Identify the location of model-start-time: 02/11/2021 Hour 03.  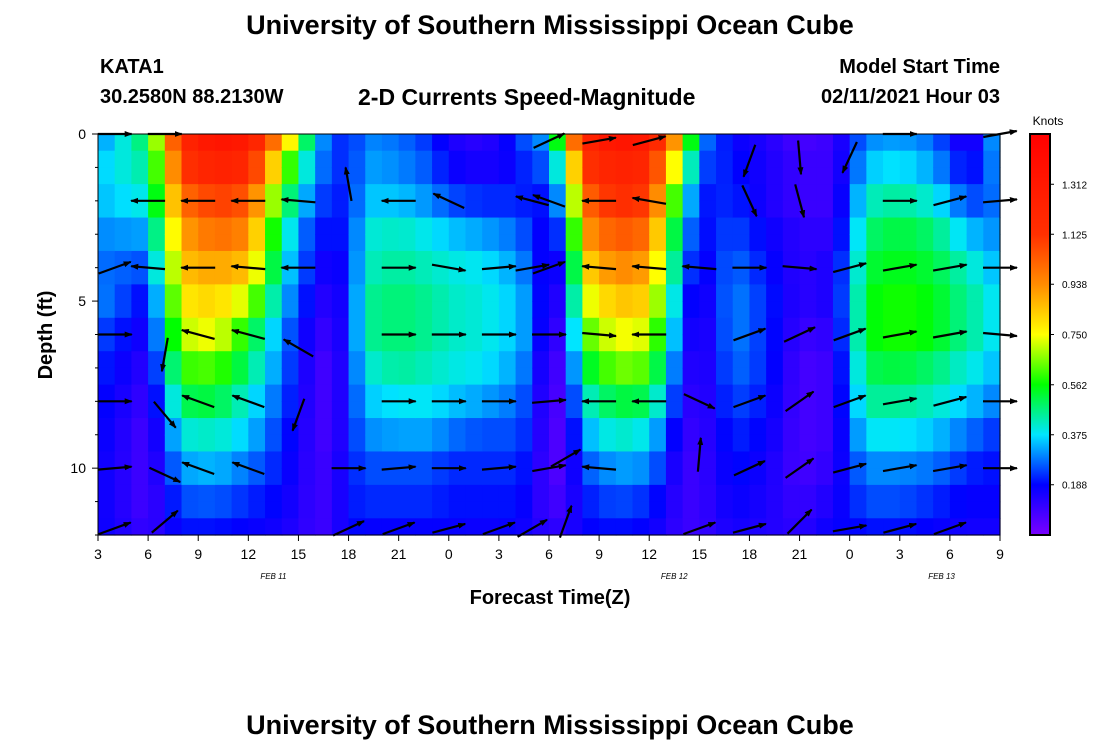
(910, 97).